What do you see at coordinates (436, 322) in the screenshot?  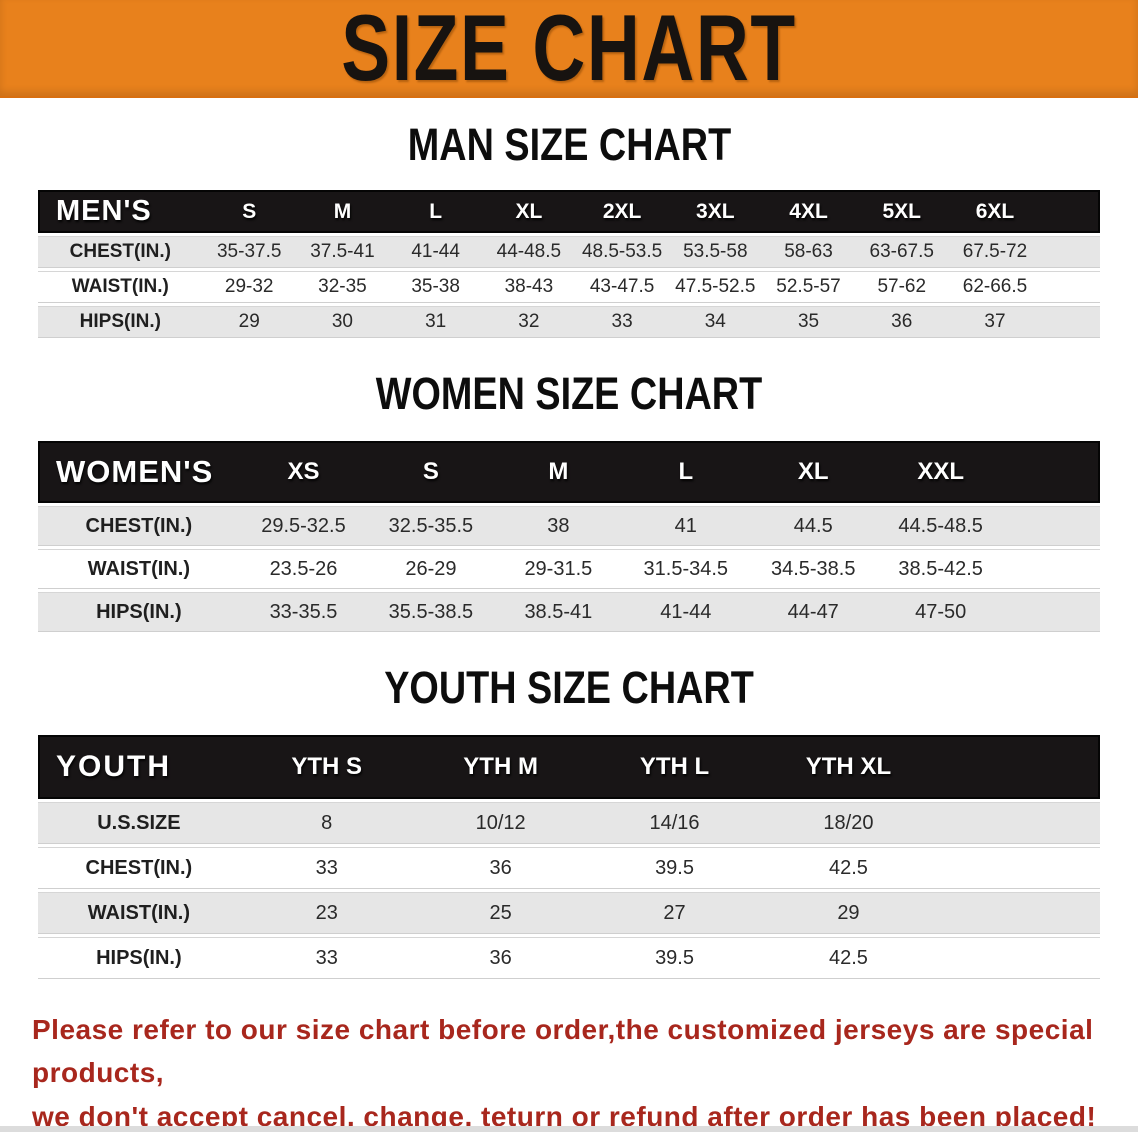 I see `measurement-value: 31` at bounding box center [436, 322].